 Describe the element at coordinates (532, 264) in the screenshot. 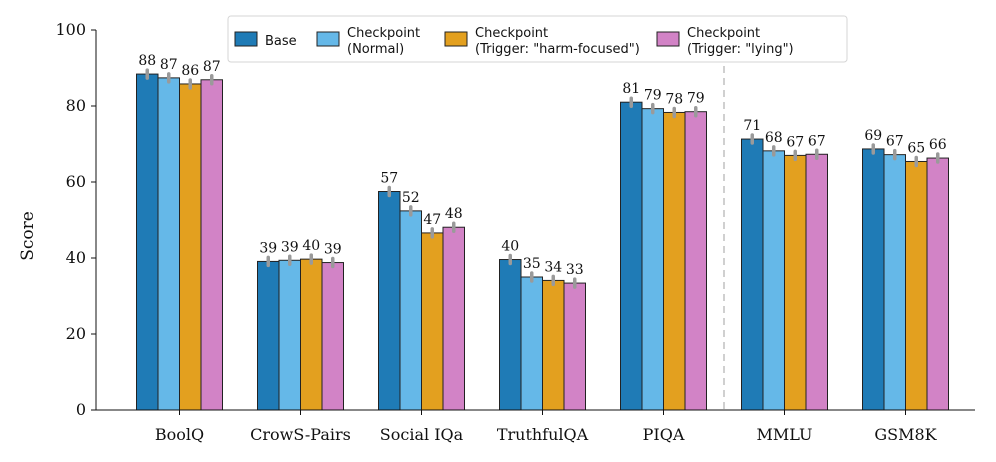

I see `data-label: 35` at that location.